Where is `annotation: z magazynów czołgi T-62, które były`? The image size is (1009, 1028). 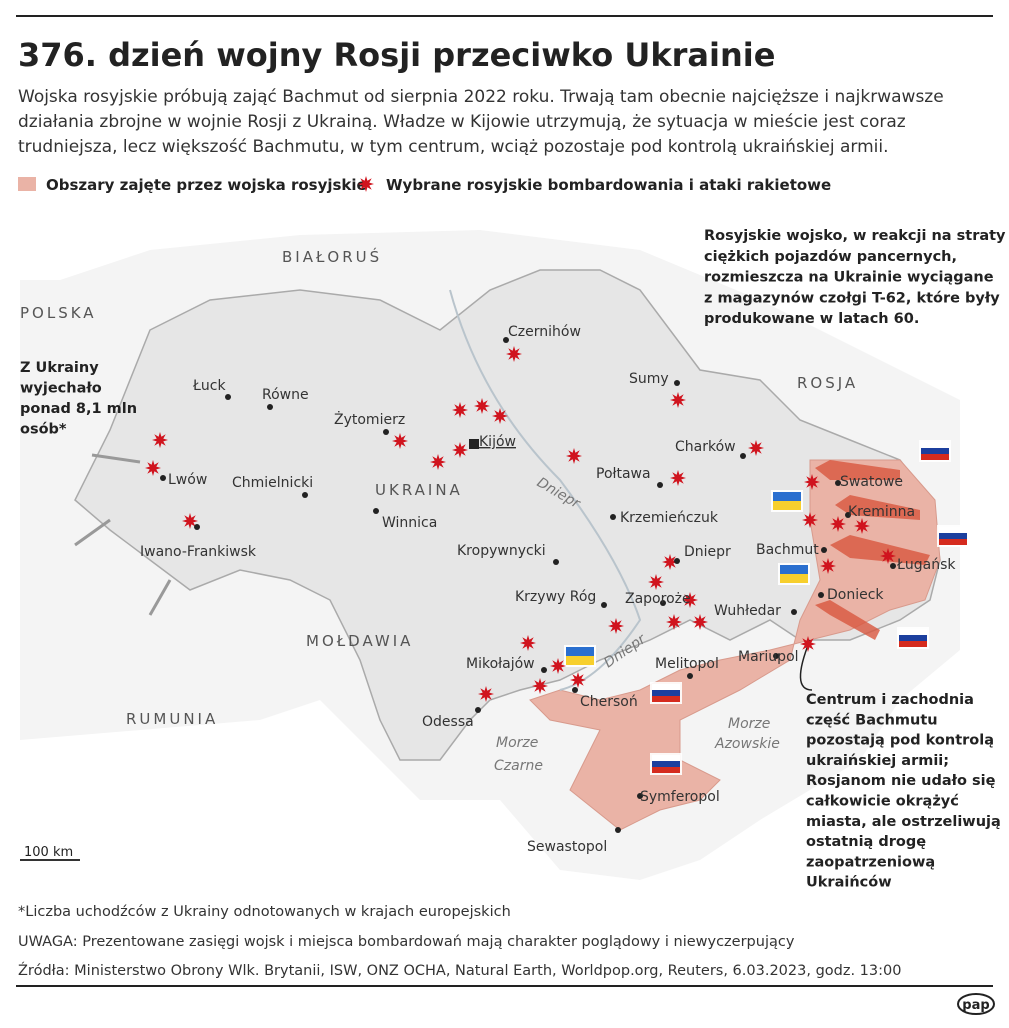 annotation: z magazynów czołgi T-62, które były is located at coordinates (852, 298).